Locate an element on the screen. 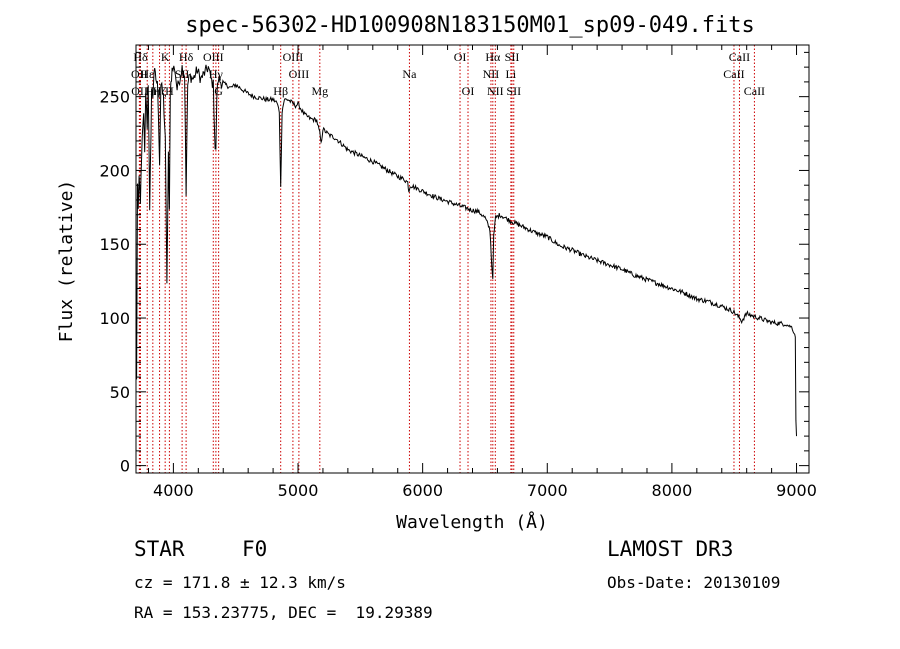  x-tick-label-9000: 9000 is located at coordinates (796, 490).